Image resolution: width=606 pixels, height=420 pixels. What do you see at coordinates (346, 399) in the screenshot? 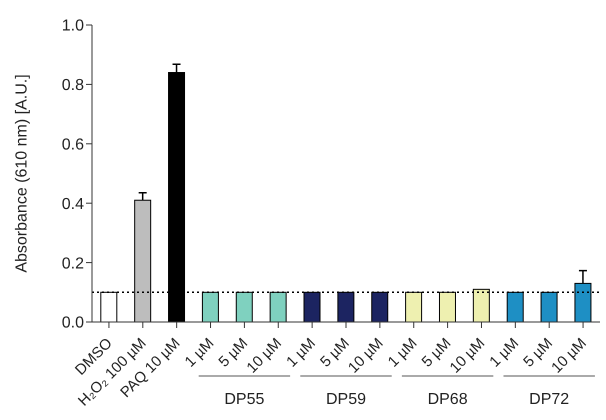
I see `text: DP59` at bounding box center [346, 399].